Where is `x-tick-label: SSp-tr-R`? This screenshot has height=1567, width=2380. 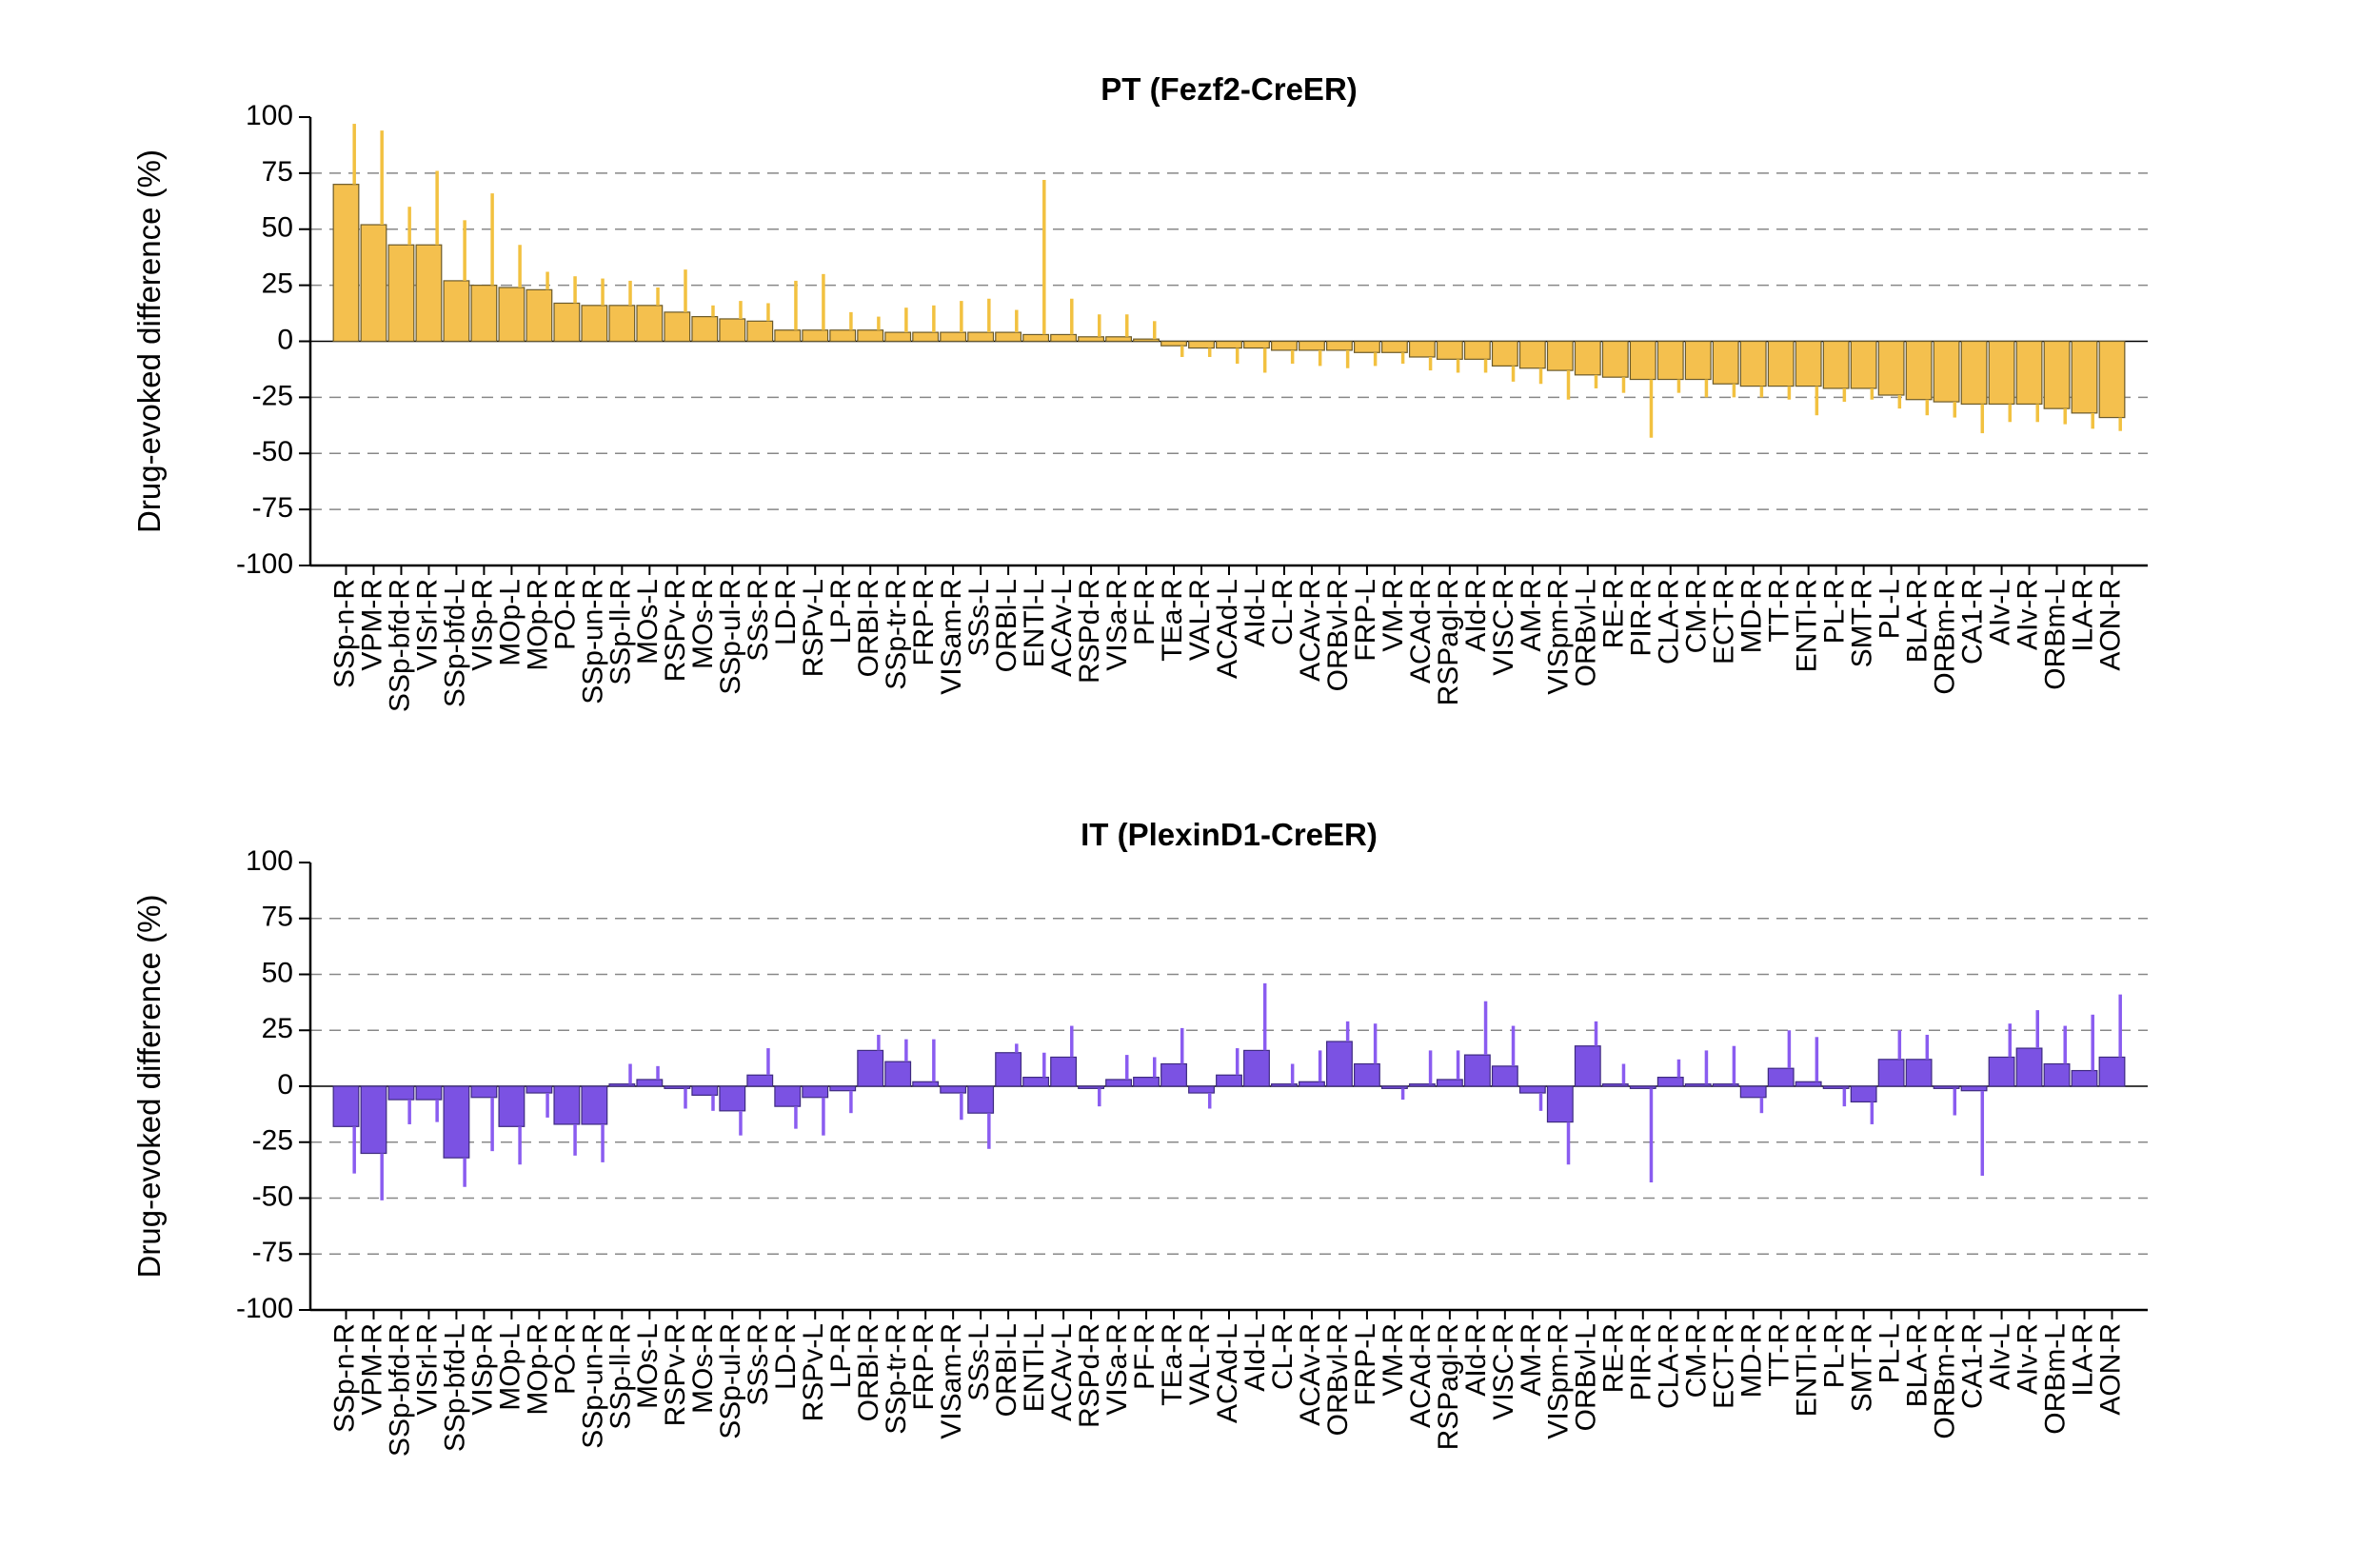 x-tick-label: SSp-tr-R is located at coordinates (896, 1379).